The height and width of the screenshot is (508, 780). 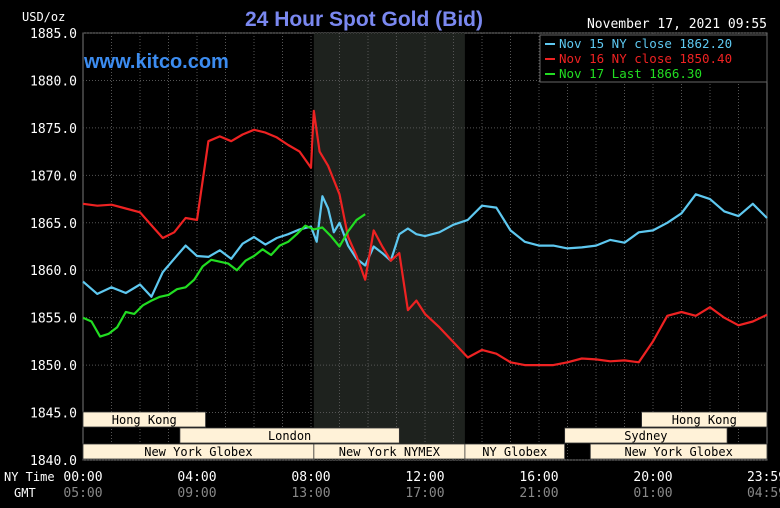 What do you see at coordinates (156, 62) in the screenshot?
I see `watermark: www.kitco.com` at bounding box center [156, 62].